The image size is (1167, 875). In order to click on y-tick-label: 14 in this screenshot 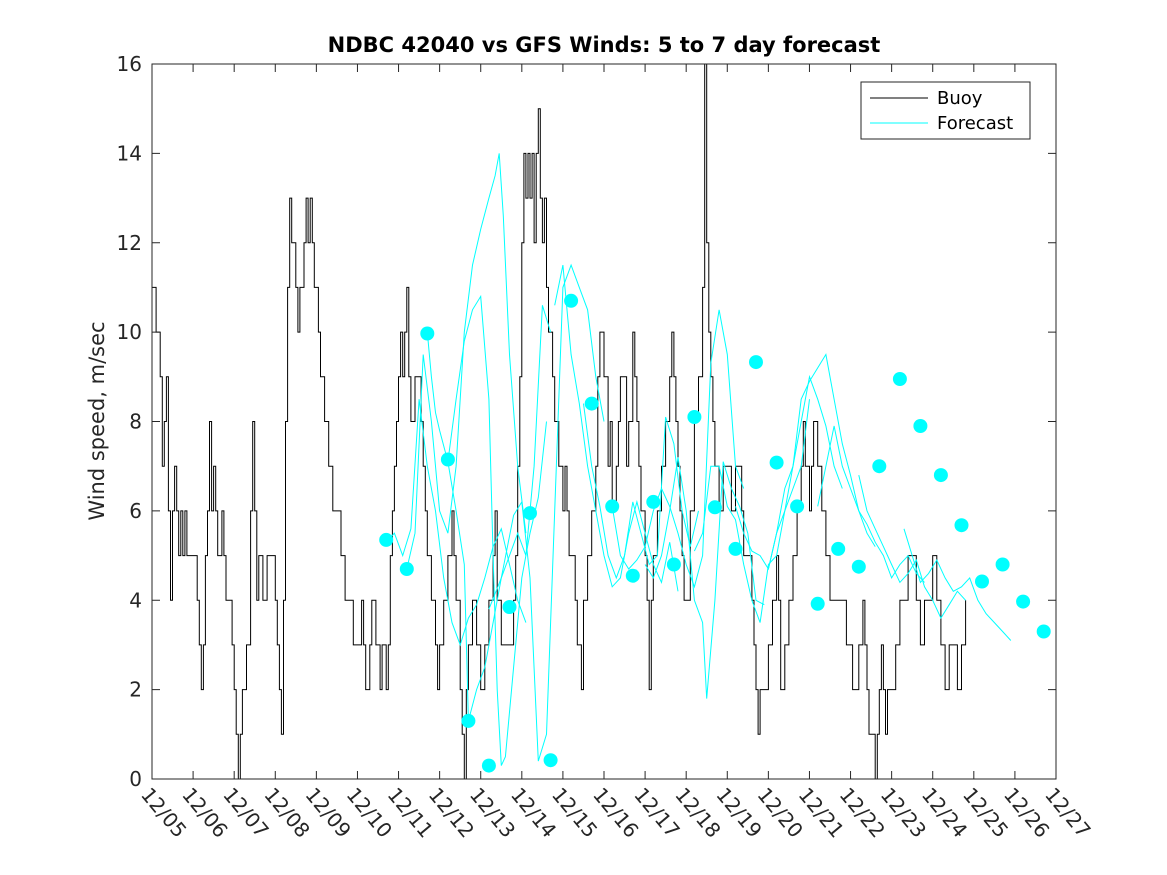, I will do `click(129, 153)`.